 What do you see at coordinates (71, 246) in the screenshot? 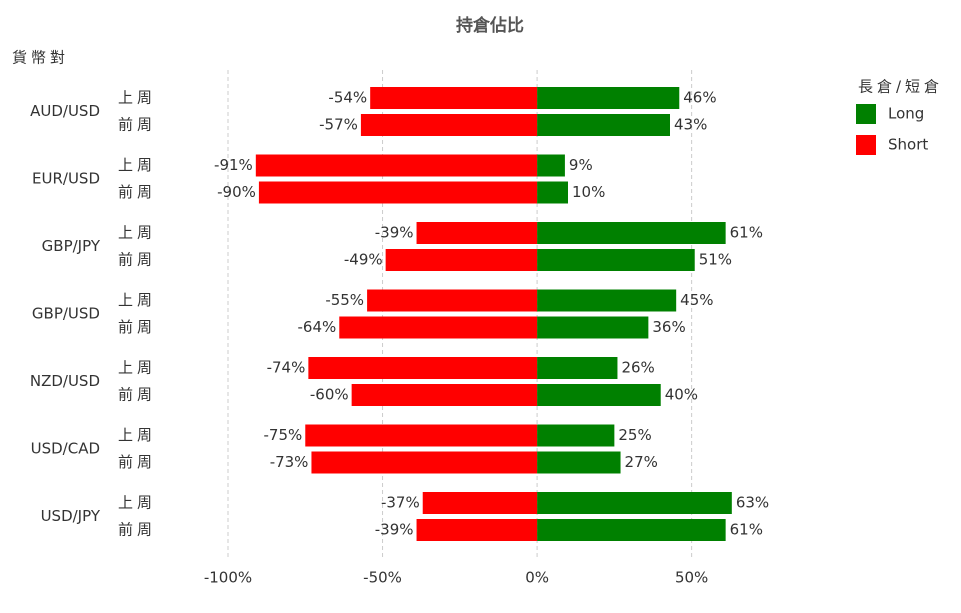
I see `group-label: GBP/JPY` at bounding box center [71, 246].